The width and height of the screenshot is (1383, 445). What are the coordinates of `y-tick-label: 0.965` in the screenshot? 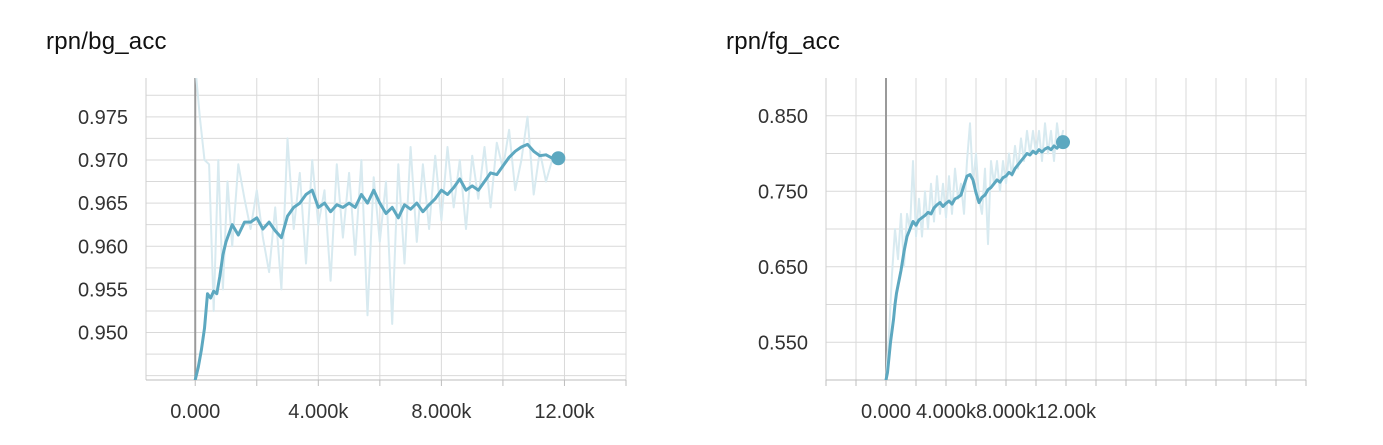 It's located at (103, 204).